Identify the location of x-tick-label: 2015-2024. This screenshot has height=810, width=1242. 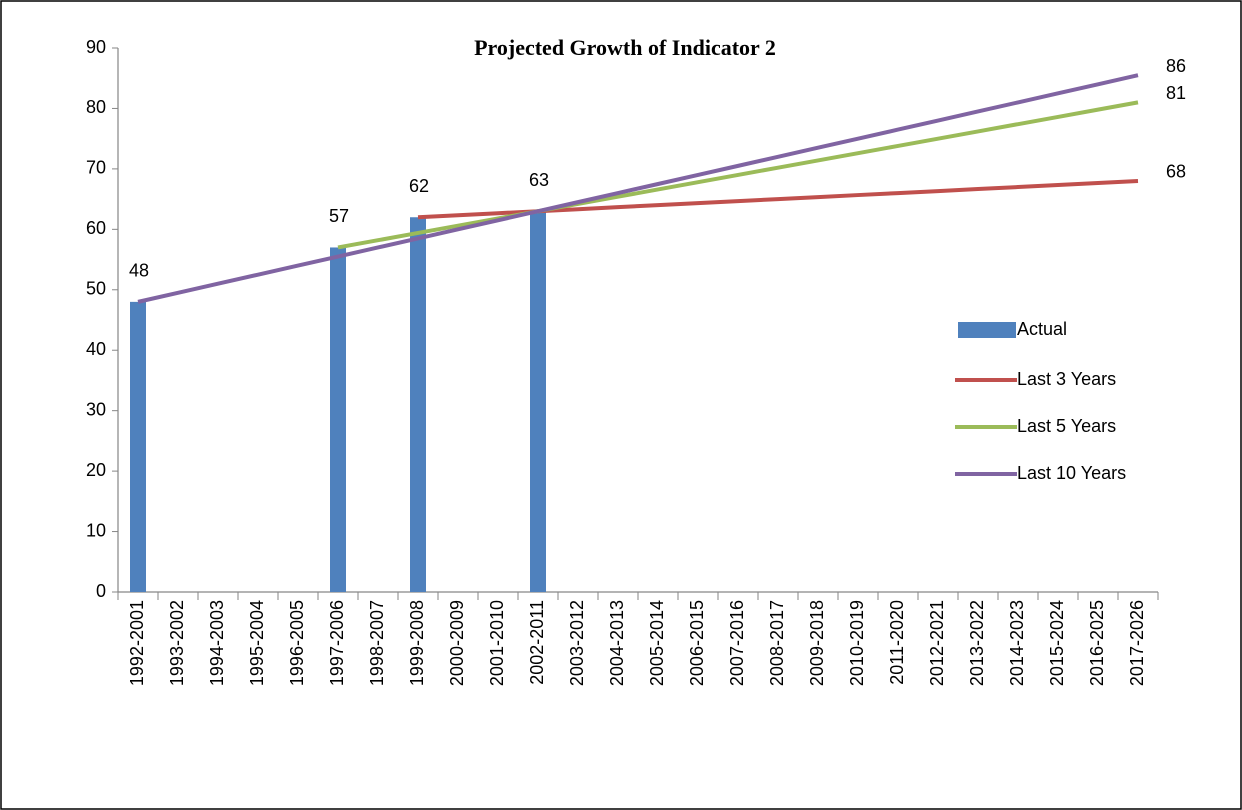
(1057, 643).